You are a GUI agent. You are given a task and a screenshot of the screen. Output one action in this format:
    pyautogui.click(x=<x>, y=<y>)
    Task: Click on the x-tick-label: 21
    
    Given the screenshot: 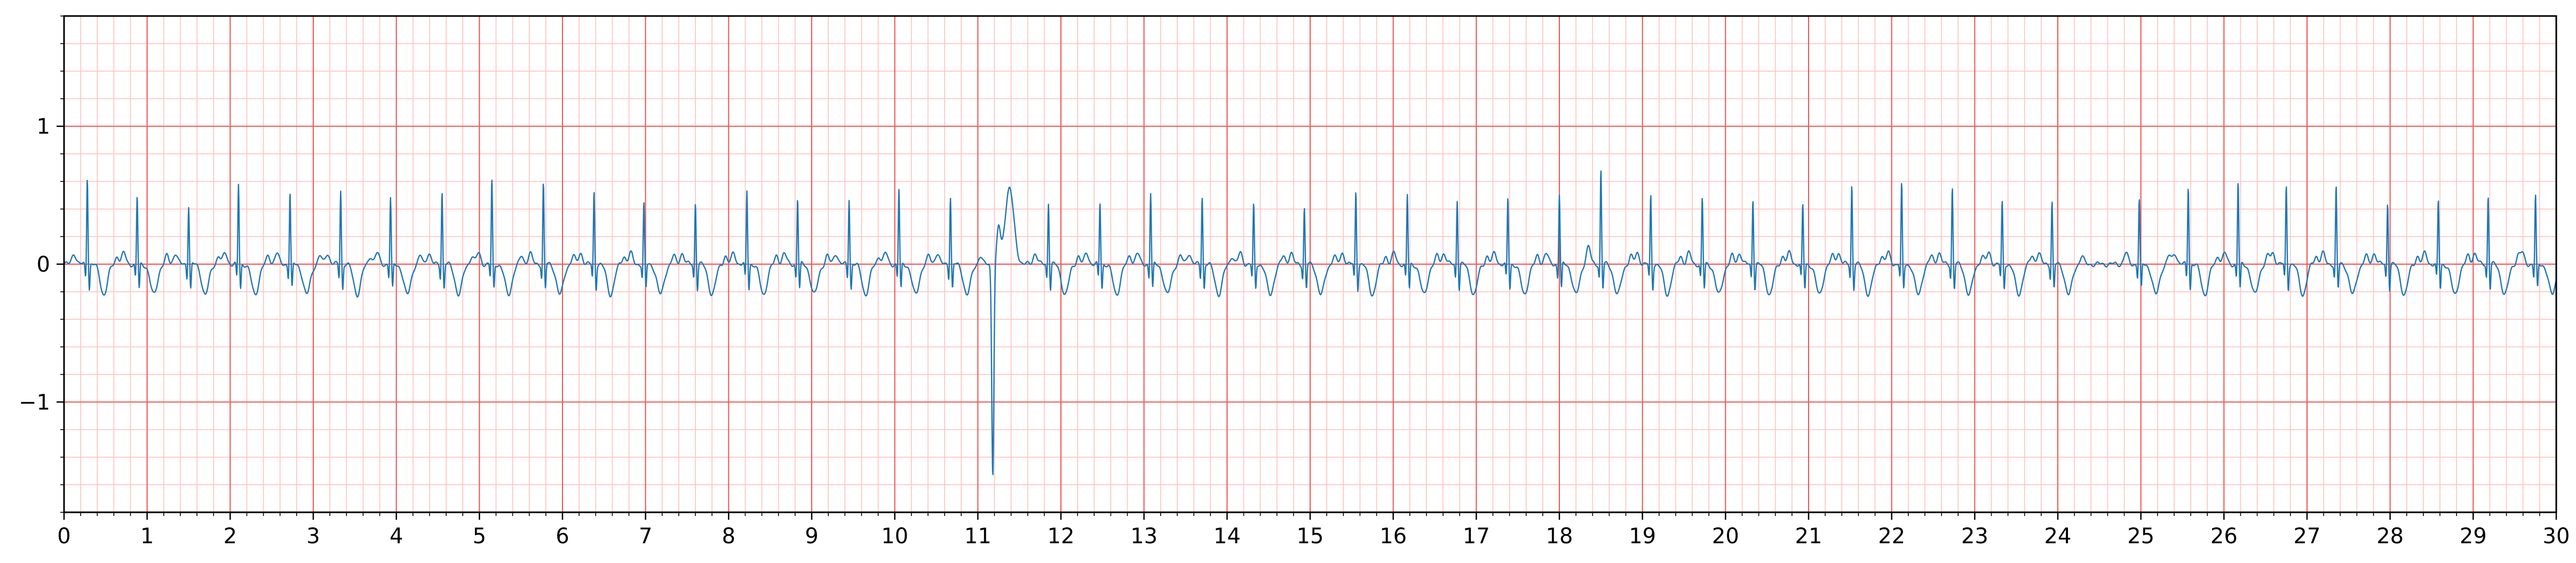 What is the action you would take?
    pyautogui.click(x=1808, y=536)
    